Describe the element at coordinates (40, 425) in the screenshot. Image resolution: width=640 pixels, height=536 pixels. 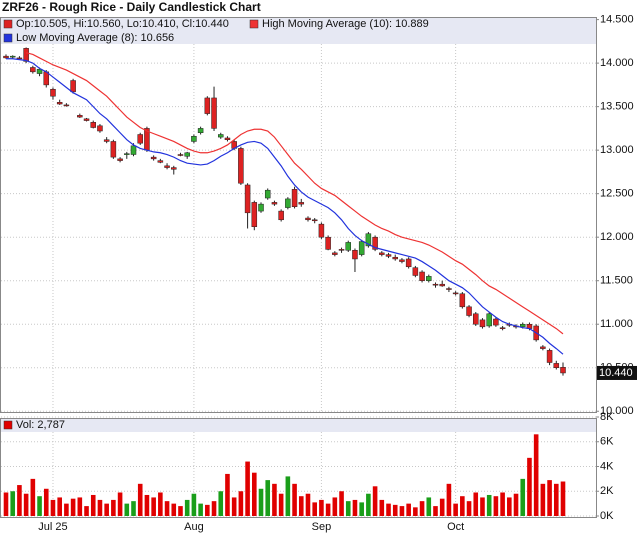
I see `legend-label: Vol: 2,787` at that location.